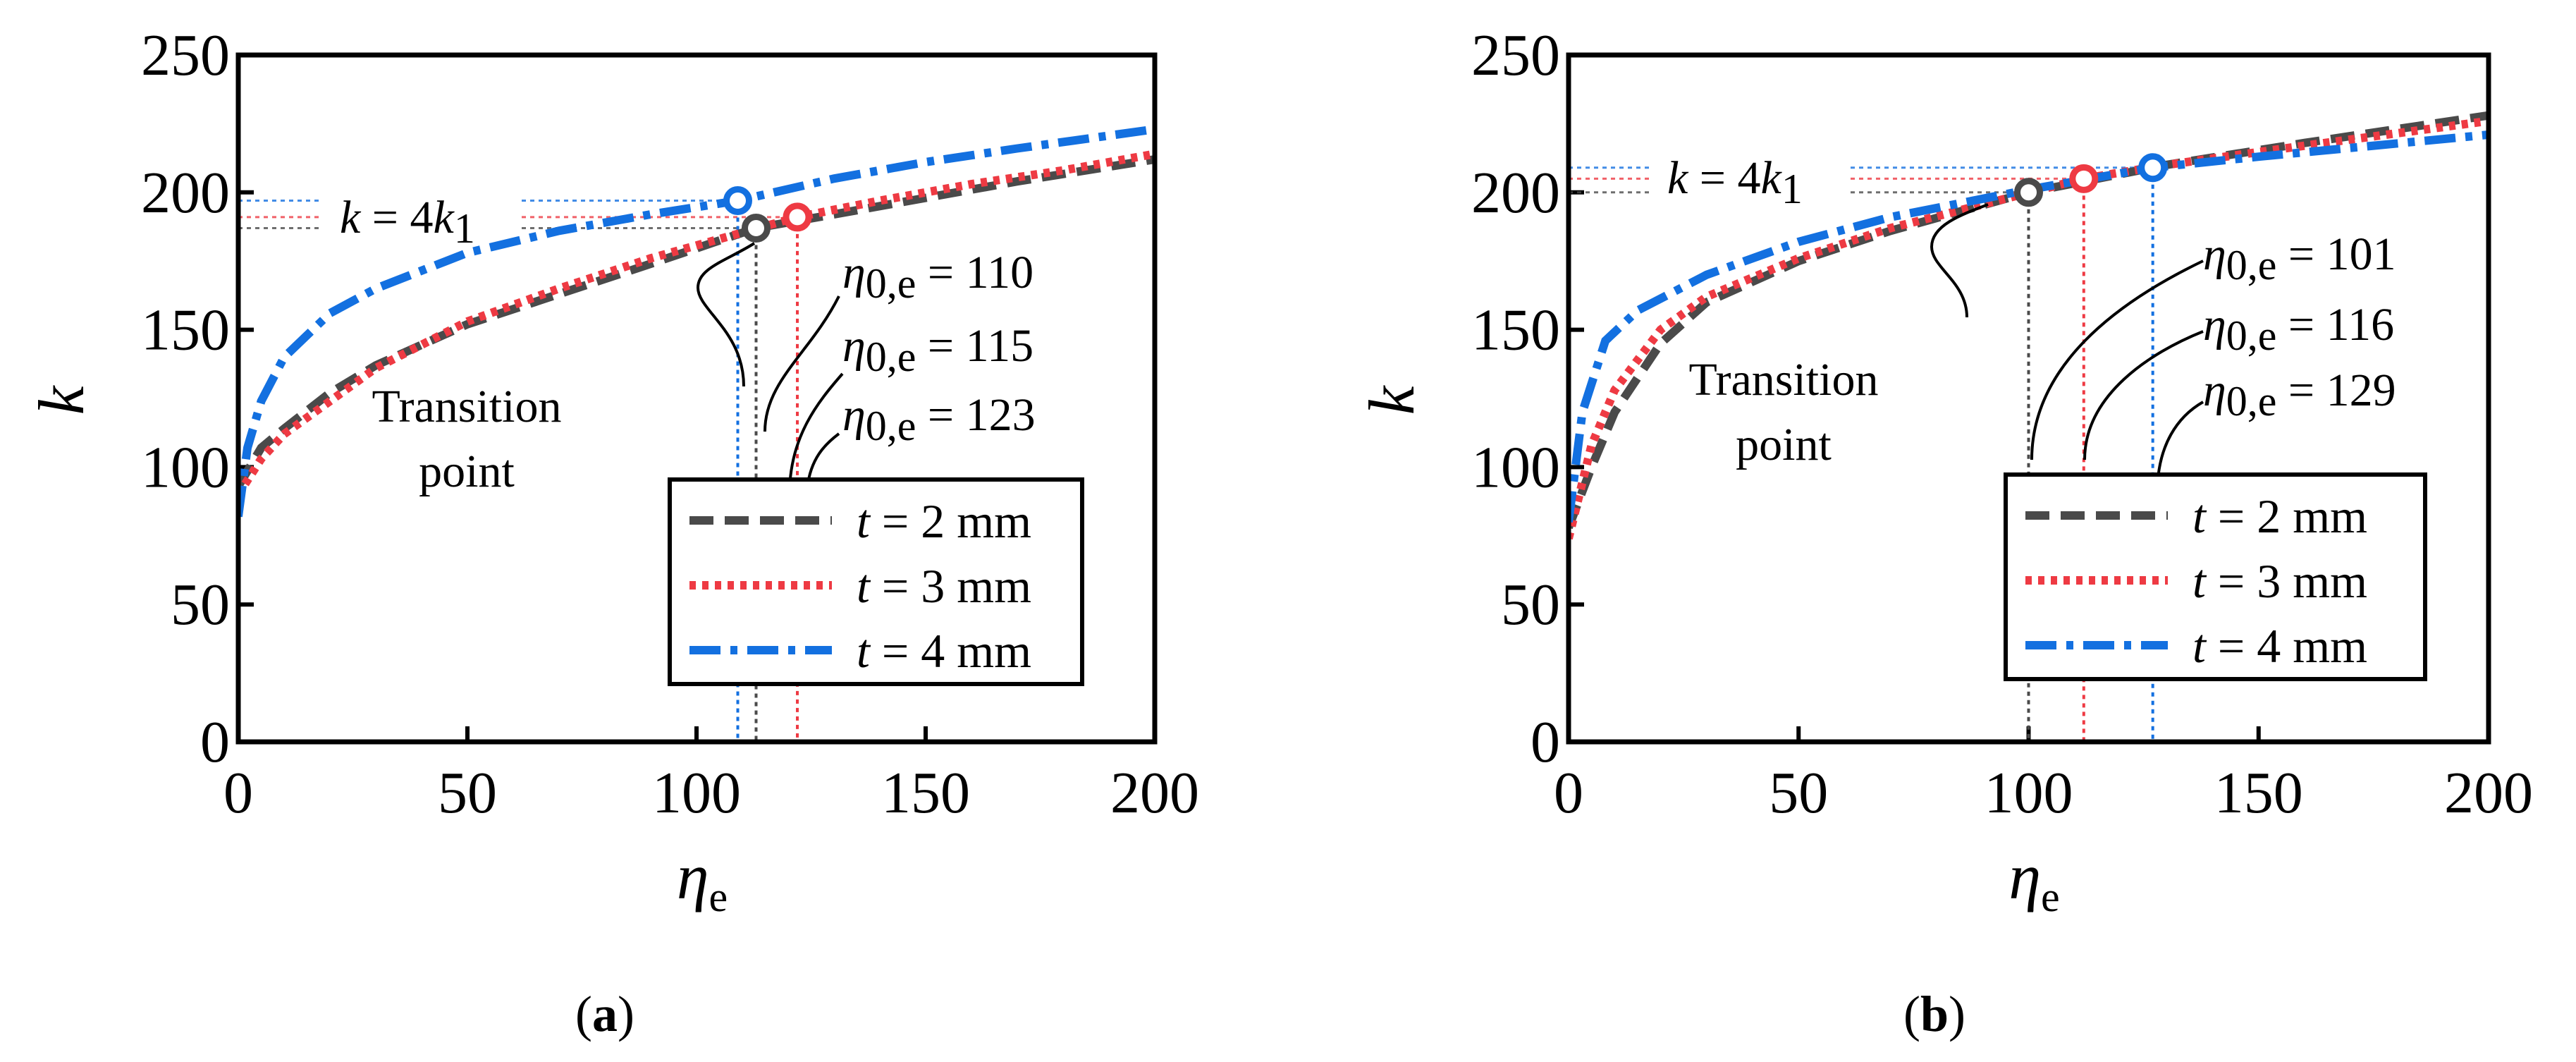  Describe the element at coordinates (2336, 390) in the screenshot. I see `eta-label-value: = 129` at that location.